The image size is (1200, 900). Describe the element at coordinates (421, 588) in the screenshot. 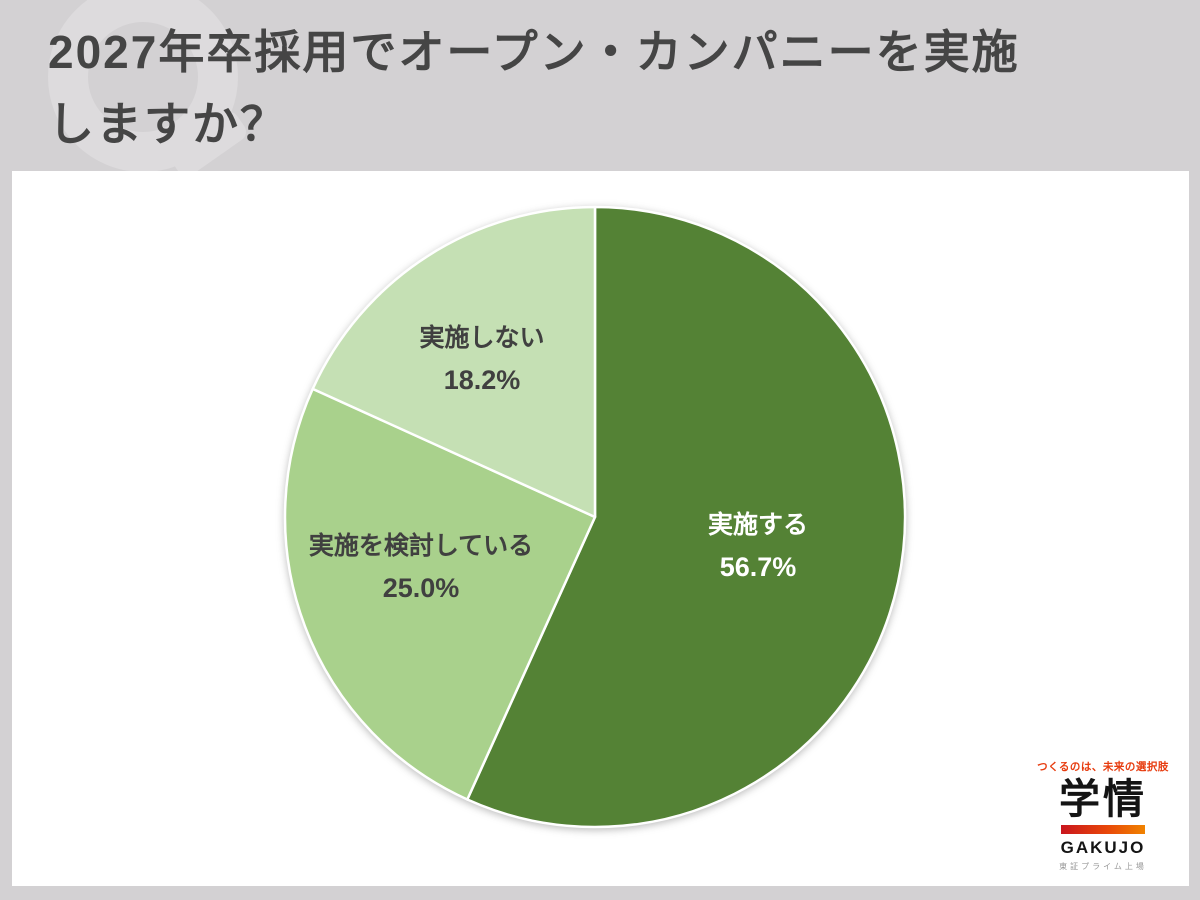

I see `slice-percent: 25.0%` at that location.